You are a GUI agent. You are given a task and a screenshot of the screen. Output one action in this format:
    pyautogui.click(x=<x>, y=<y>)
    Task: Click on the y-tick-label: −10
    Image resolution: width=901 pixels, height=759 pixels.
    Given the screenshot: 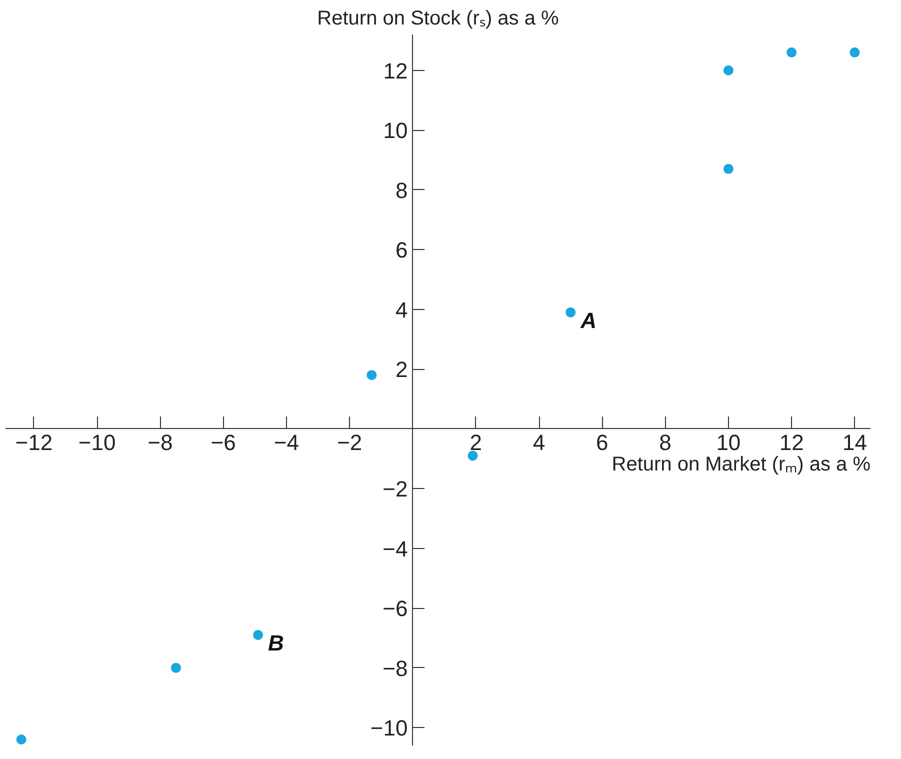 What is the action you would take?
    pyautogui.click(x=389, y=728)
    